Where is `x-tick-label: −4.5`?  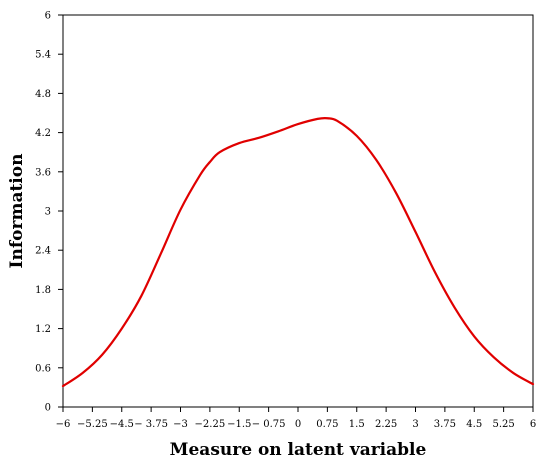 x-tick-label: −4.5 is located at coordinates (122, 424).